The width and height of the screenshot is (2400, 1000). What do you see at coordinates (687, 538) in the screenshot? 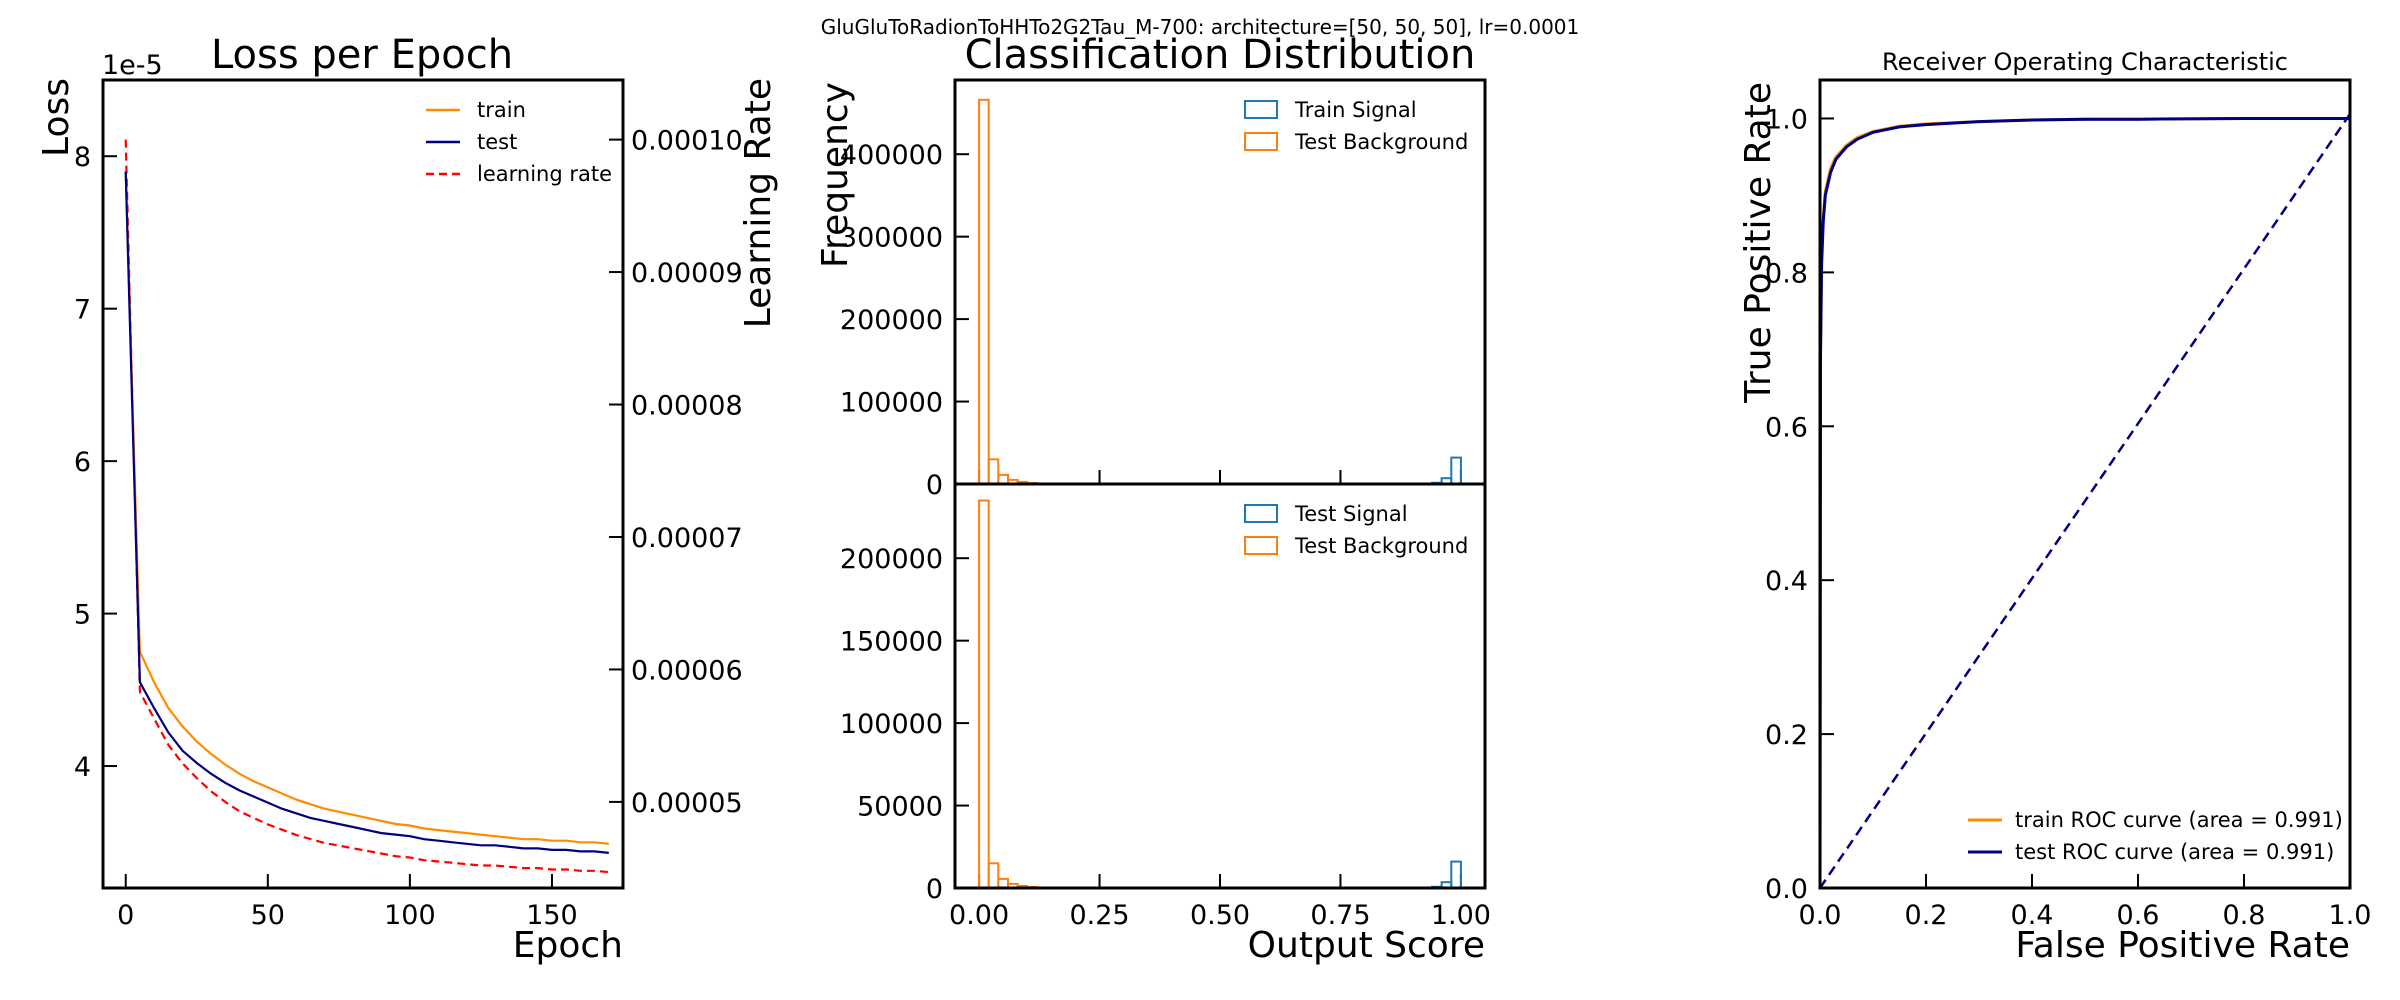
I see `loss-ytick-right-label: 0.00007` at bounding box center [687, 538].